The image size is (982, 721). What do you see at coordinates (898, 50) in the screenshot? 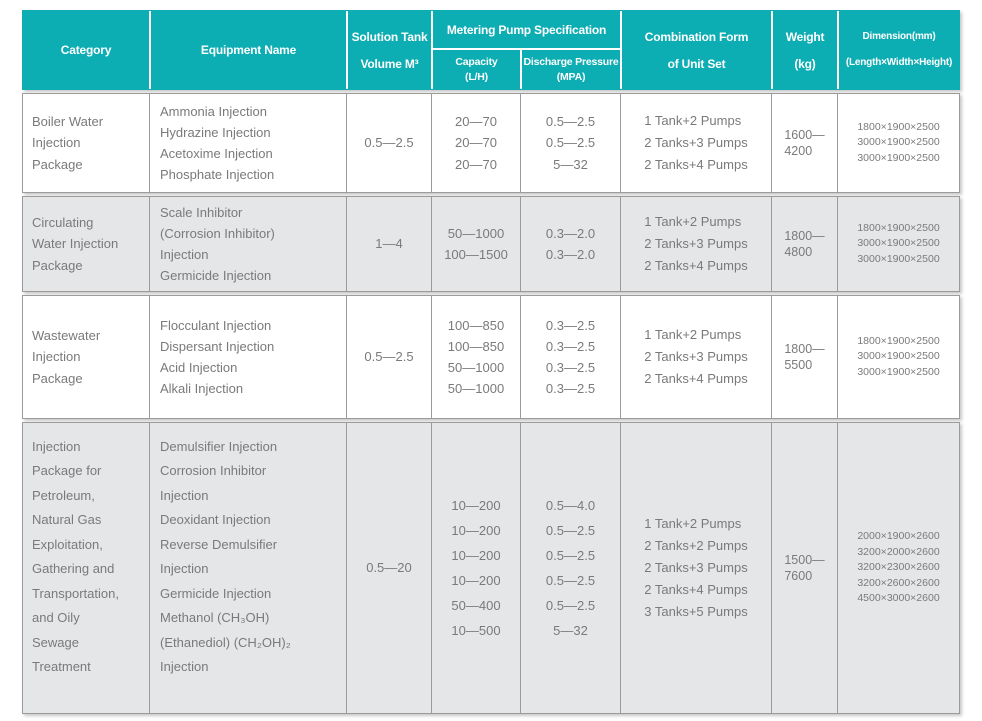
I see `header-dimension: Dimension(mm) (Length×Width×Height)` at bounding box center [898, 50].